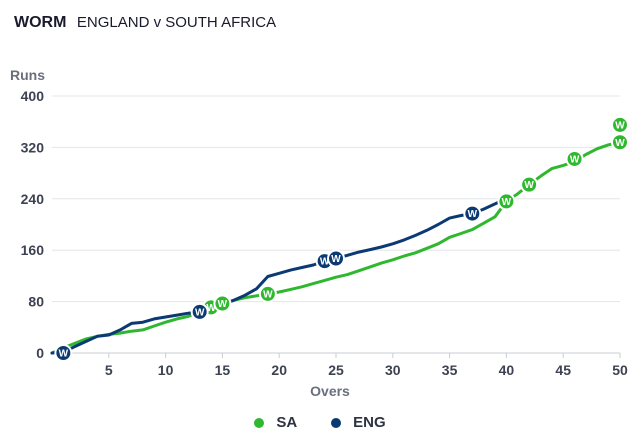  What do you see at coordinates (40, 22) in the screenshot?
I see `chart-title: WORM` at bounding box center [40, 22].